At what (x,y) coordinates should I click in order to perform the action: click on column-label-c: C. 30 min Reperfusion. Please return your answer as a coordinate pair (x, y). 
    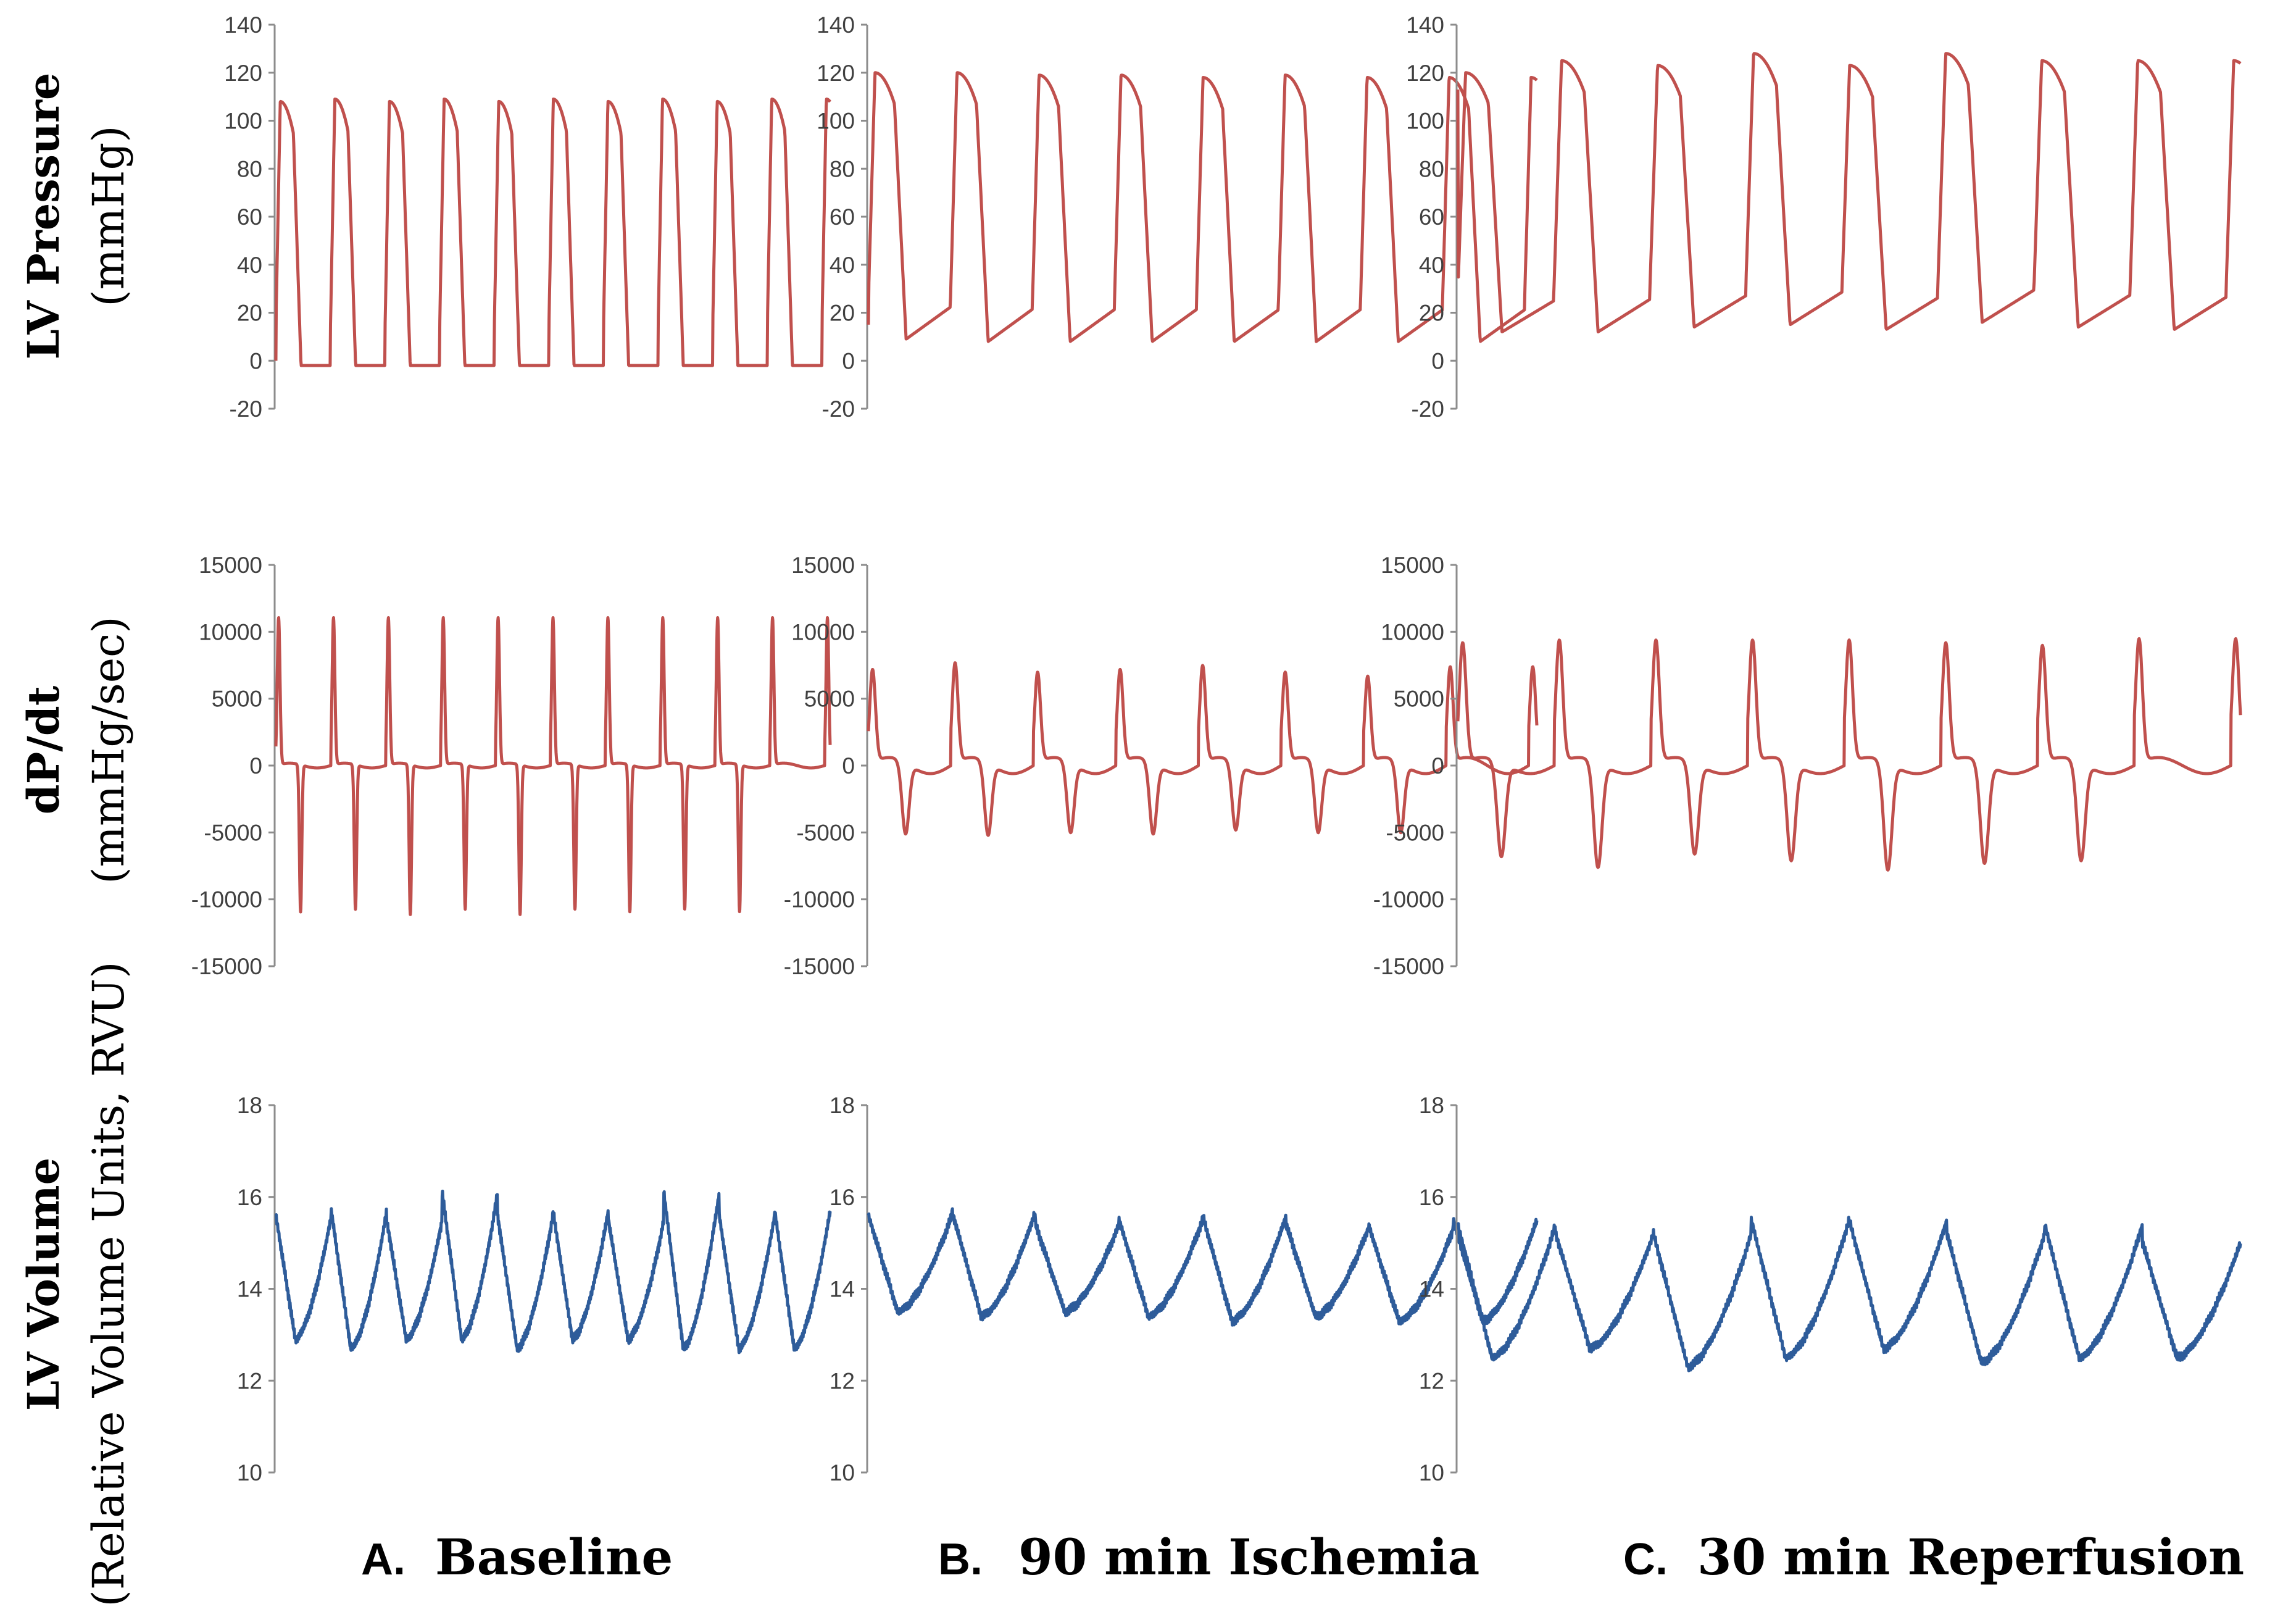
    Looking at the image, I should click on (1933, 1557).